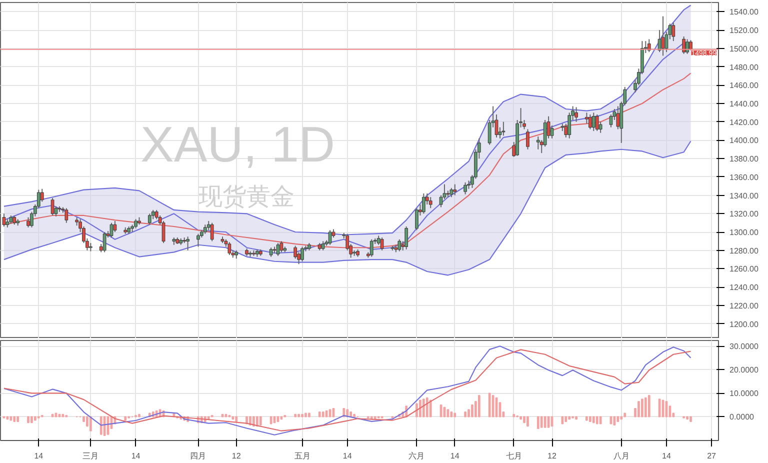 The height and width of the screenshot is (463, 768). I want to click on y-tick-label: 30.0000, so click(744, 347).